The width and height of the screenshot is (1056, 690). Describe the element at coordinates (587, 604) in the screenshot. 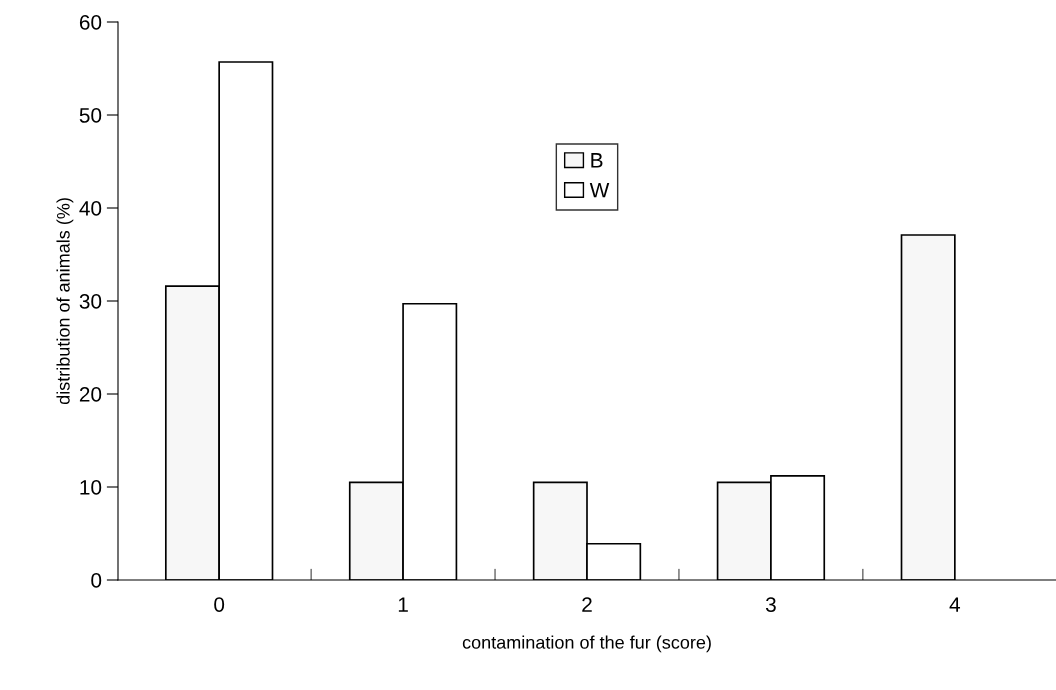

I see `x-tick-label: 2` at that location.